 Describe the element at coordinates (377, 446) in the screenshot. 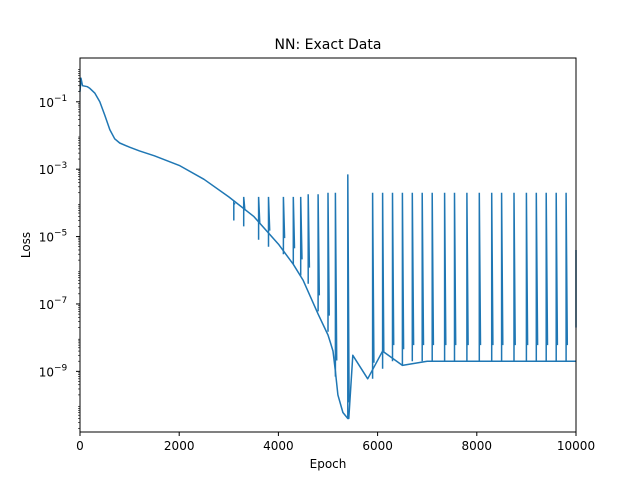

I see `x-tick-label: 6000` at that location.